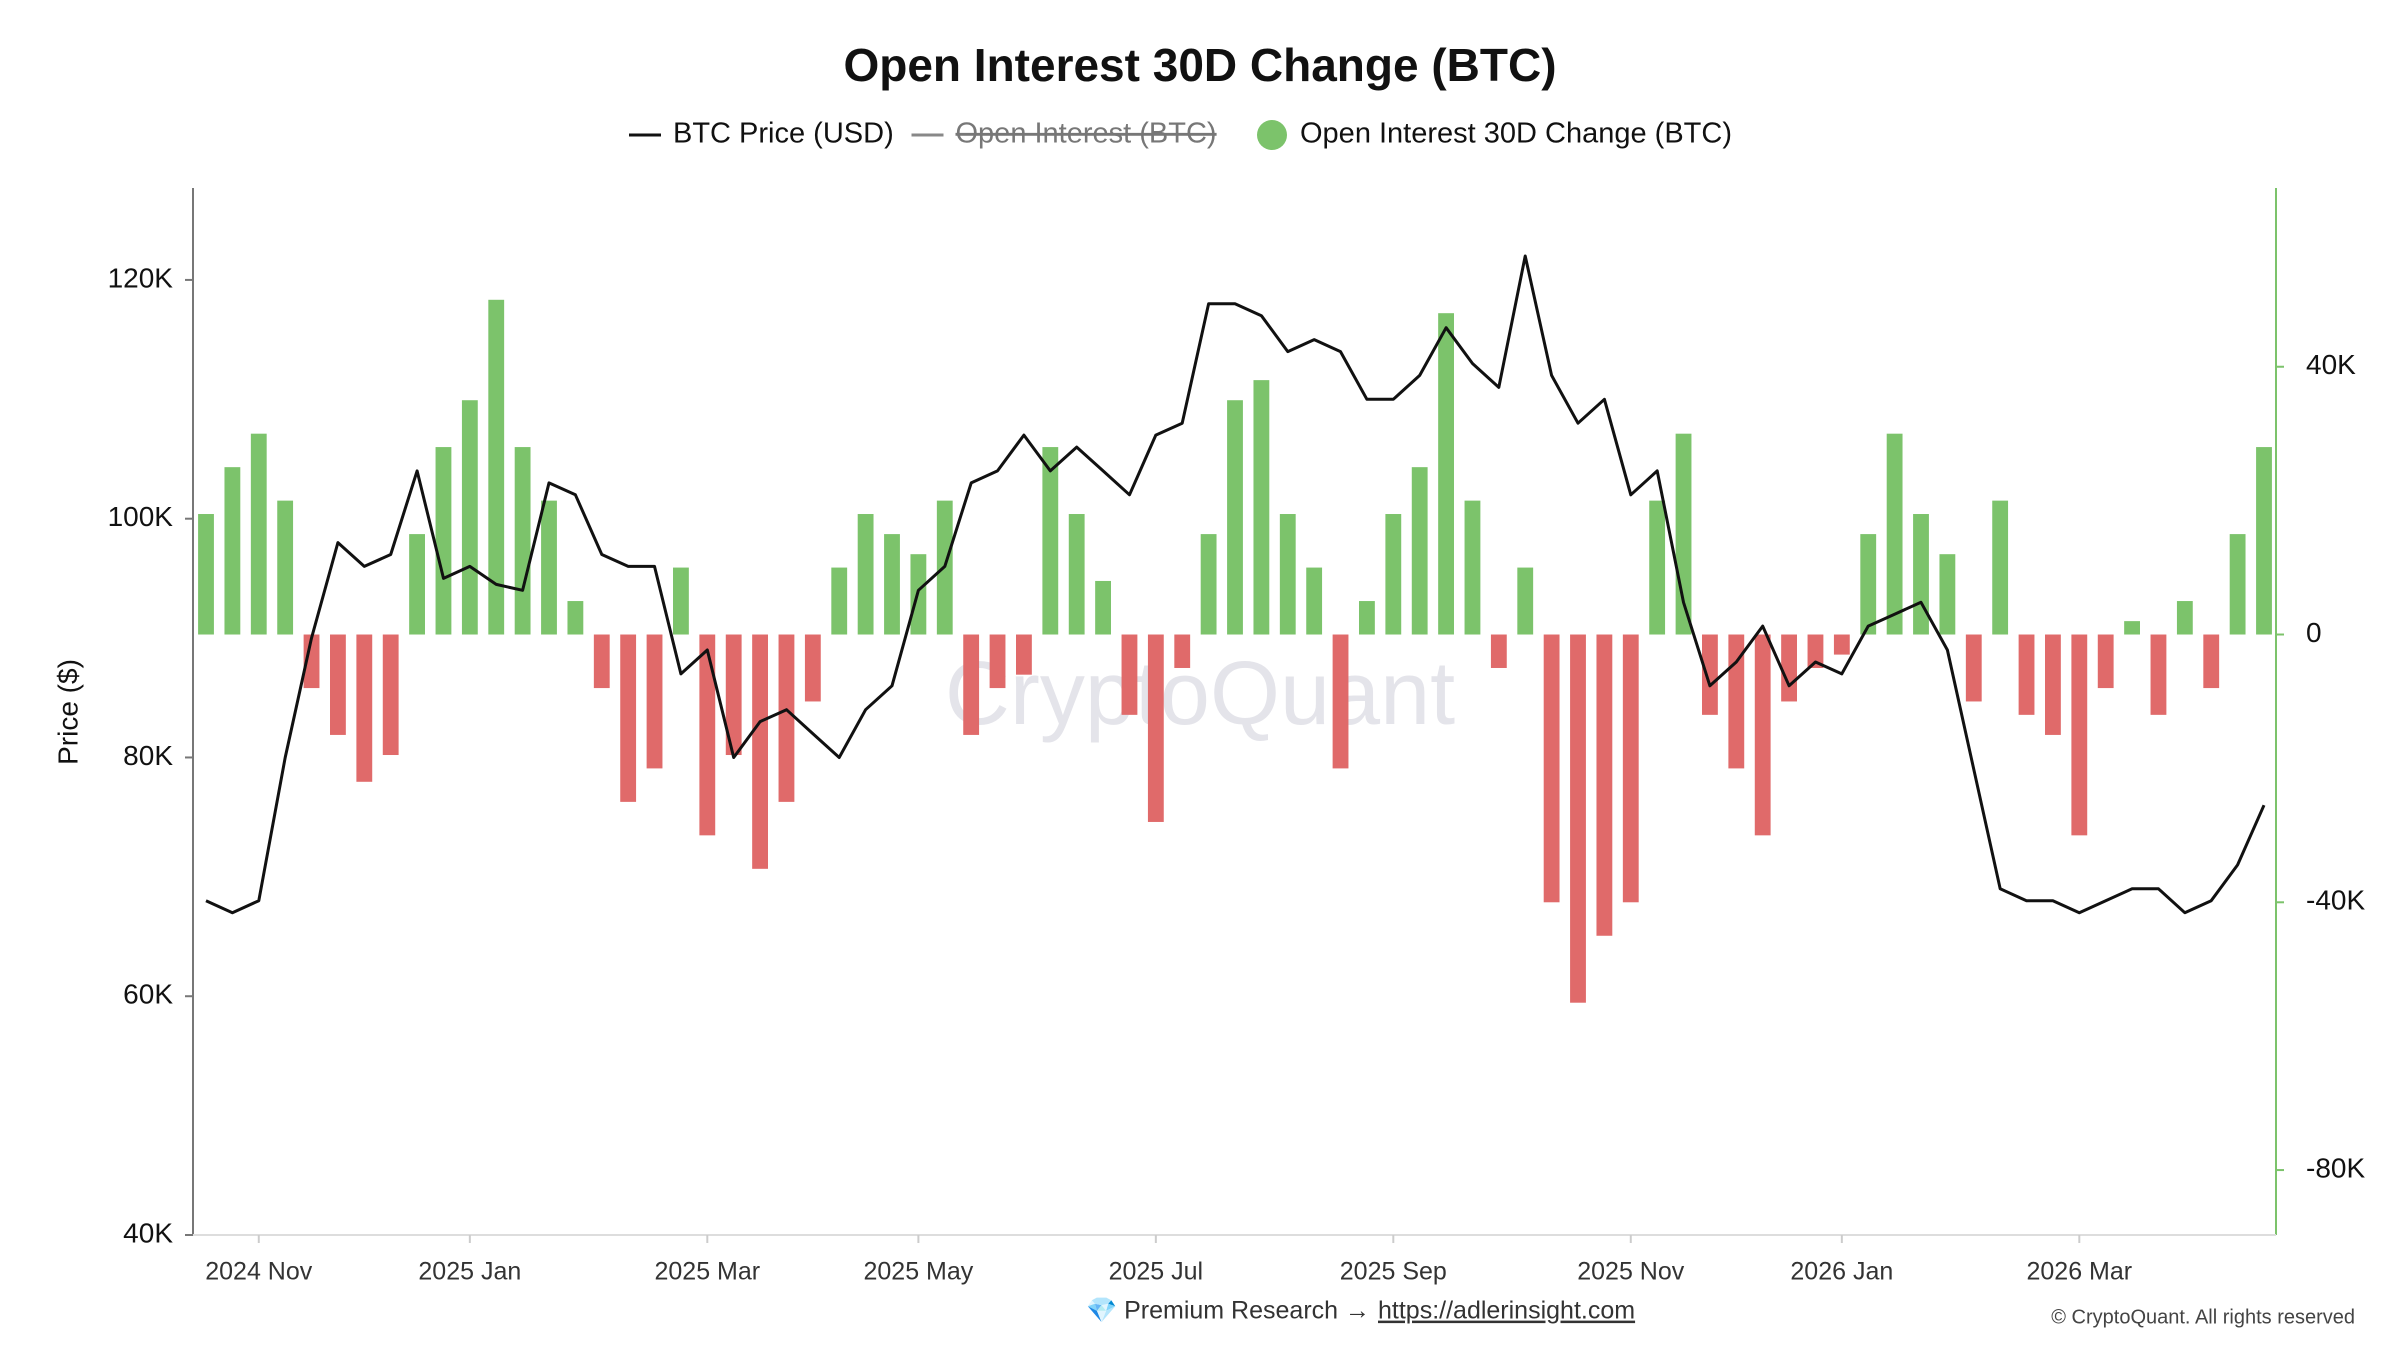 This screenshot has width=2400, height=1350. I want to click on footer-text: 💎 Premium Research →, so click(1228, 1311).